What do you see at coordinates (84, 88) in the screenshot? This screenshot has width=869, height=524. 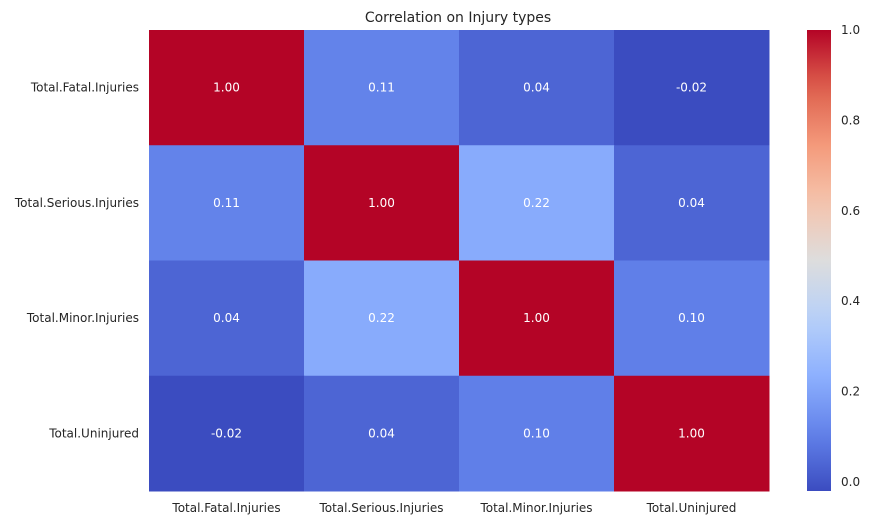 I see `row-tick-label: Total.Fatal.Injuries` at bounding box center [84, 88].